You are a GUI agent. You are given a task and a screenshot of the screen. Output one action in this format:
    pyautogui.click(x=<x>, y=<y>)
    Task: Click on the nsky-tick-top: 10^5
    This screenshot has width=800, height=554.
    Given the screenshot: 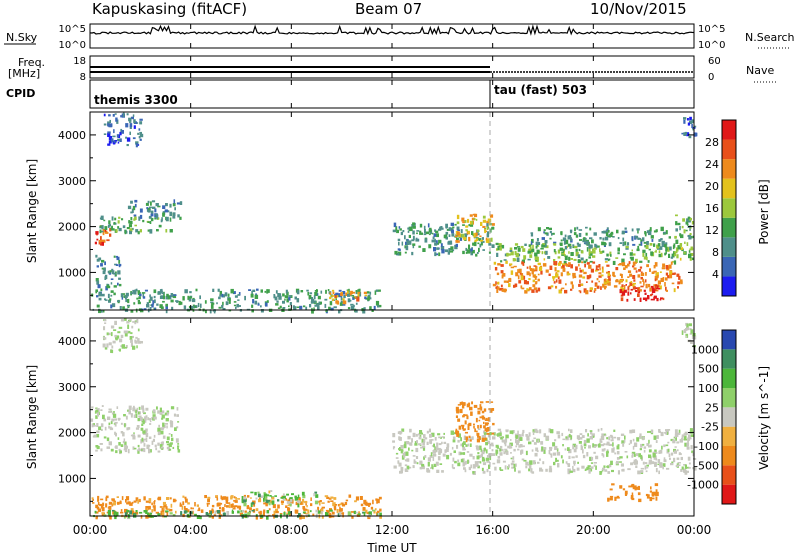 What is the action you would take?
    pyautogui.click(x=72, y=29)
    